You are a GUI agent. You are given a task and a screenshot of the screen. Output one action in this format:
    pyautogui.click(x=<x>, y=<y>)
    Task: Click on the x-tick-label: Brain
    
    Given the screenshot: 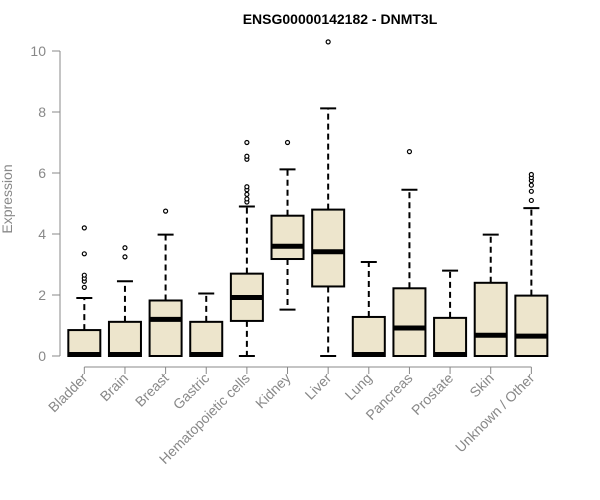 What is the action you would take?
    pyautogui.click(x=114, y=387)
    